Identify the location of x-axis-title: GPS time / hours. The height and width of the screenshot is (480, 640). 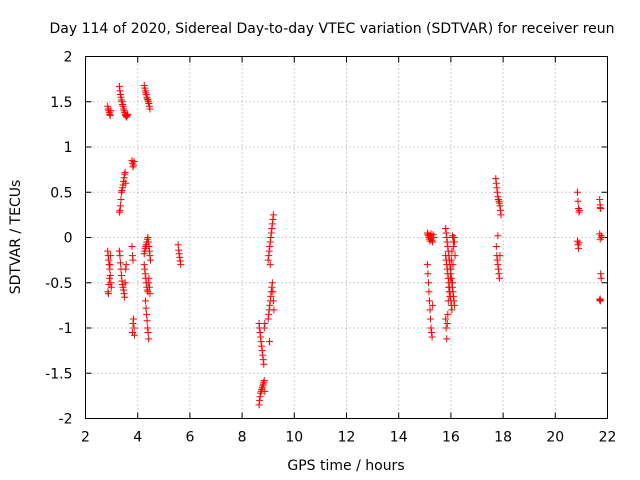
(345, 466).